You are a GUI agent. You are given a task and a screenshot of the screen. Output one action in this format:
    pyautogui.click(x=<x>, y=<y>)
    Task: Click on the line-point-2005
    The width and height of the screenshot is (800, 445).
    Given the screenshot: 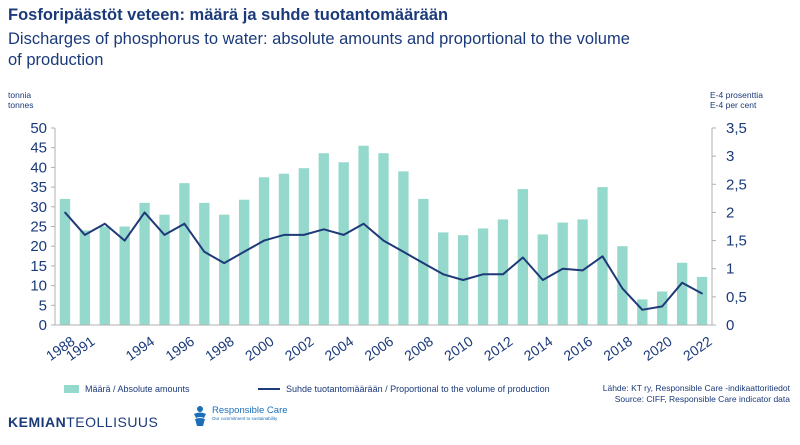 What is the action you would take?
    pyautogui.click(x=363, y=223)
    